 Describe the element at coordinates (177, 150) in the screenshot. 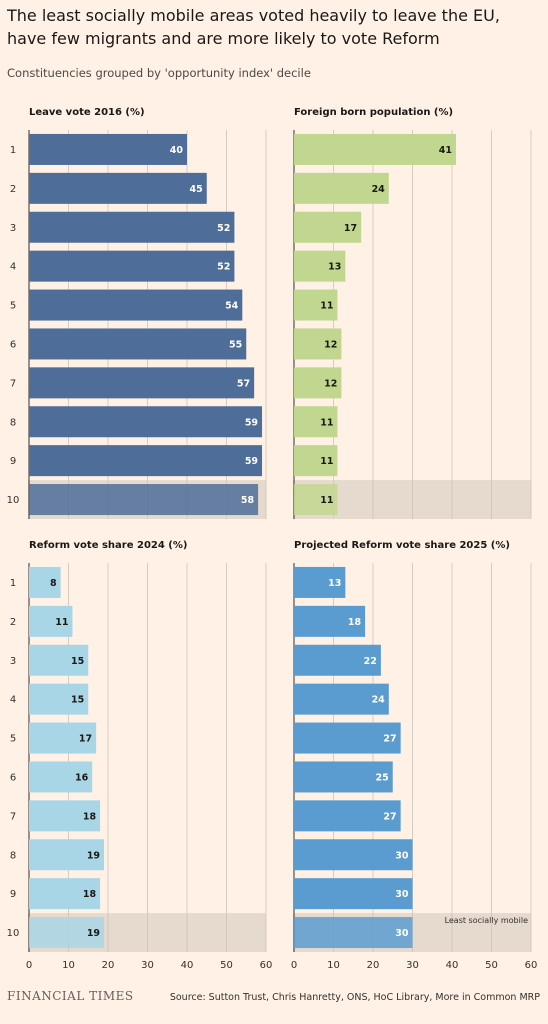

I see `bar-value-label: 40` at that location.